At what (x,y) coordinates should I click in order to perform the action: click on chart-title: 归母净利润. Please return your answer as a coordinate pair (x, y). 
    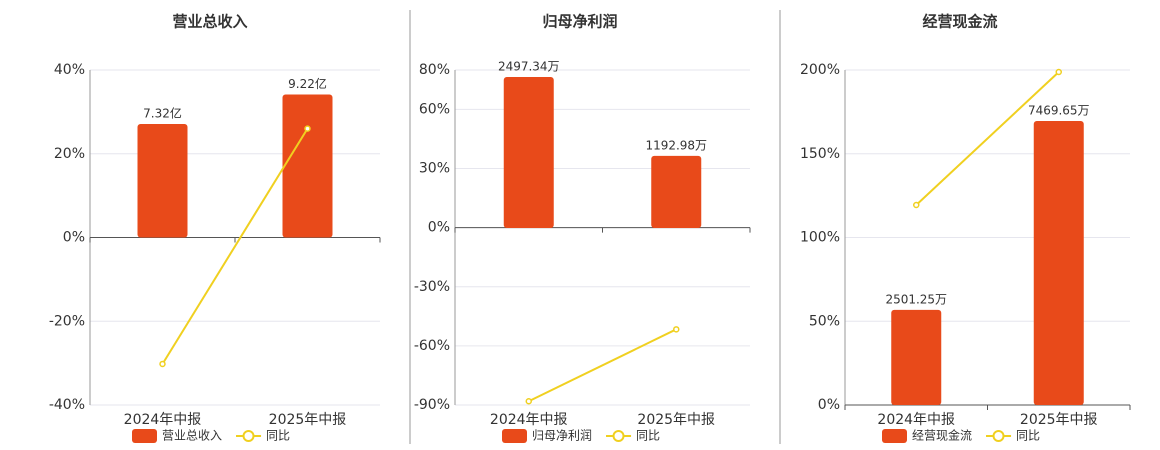
    Looking at the image, I should click on (579, 22).